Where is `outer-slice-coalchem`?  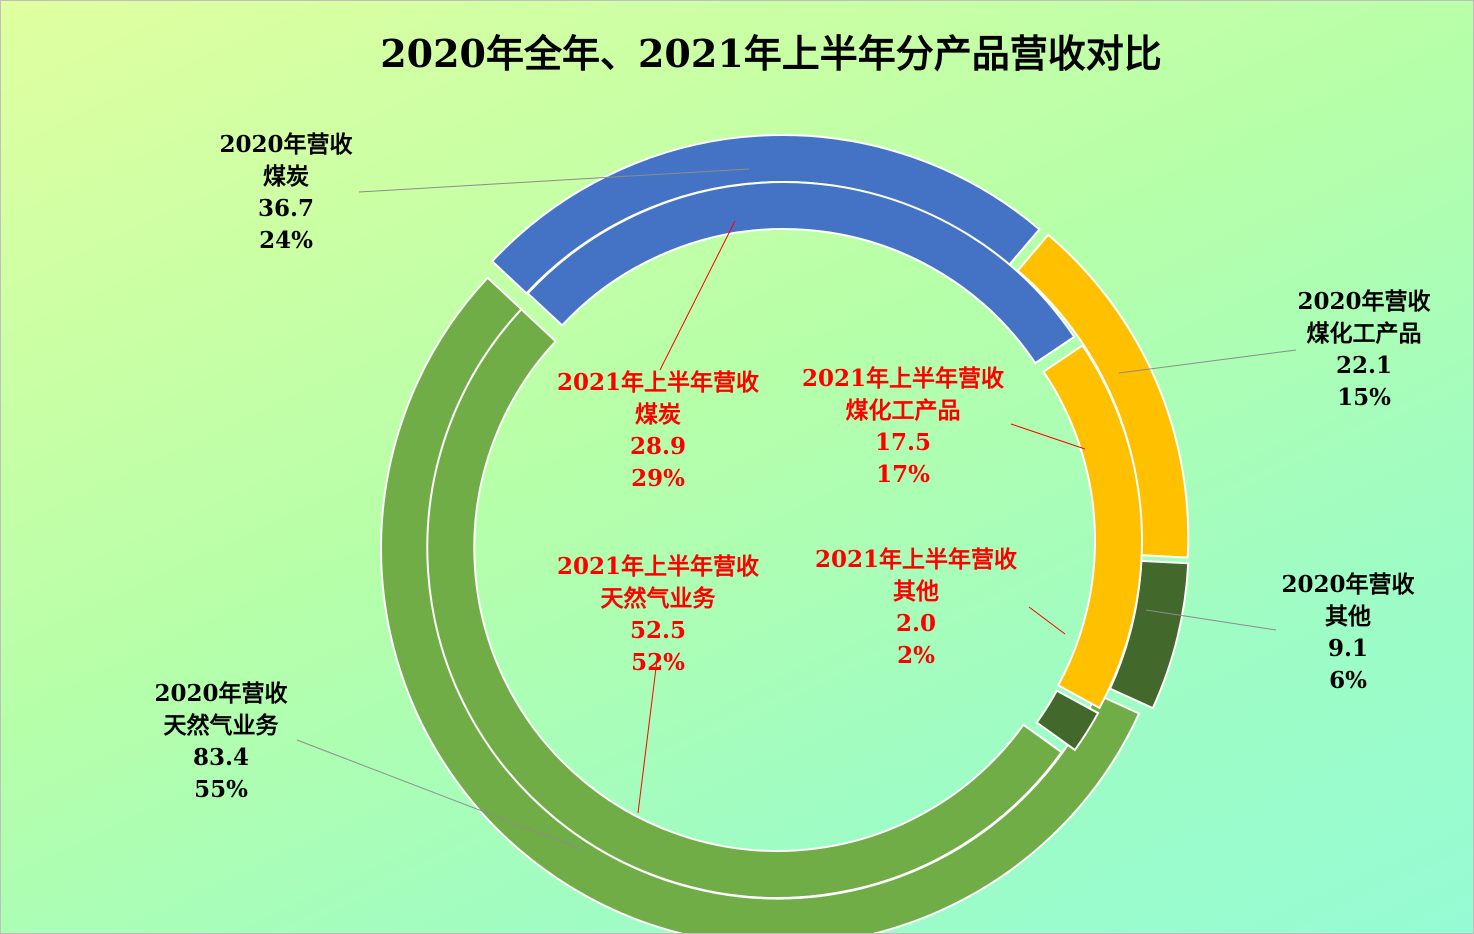 outer-slice-coalchem is located at coordinates (1103, 396).